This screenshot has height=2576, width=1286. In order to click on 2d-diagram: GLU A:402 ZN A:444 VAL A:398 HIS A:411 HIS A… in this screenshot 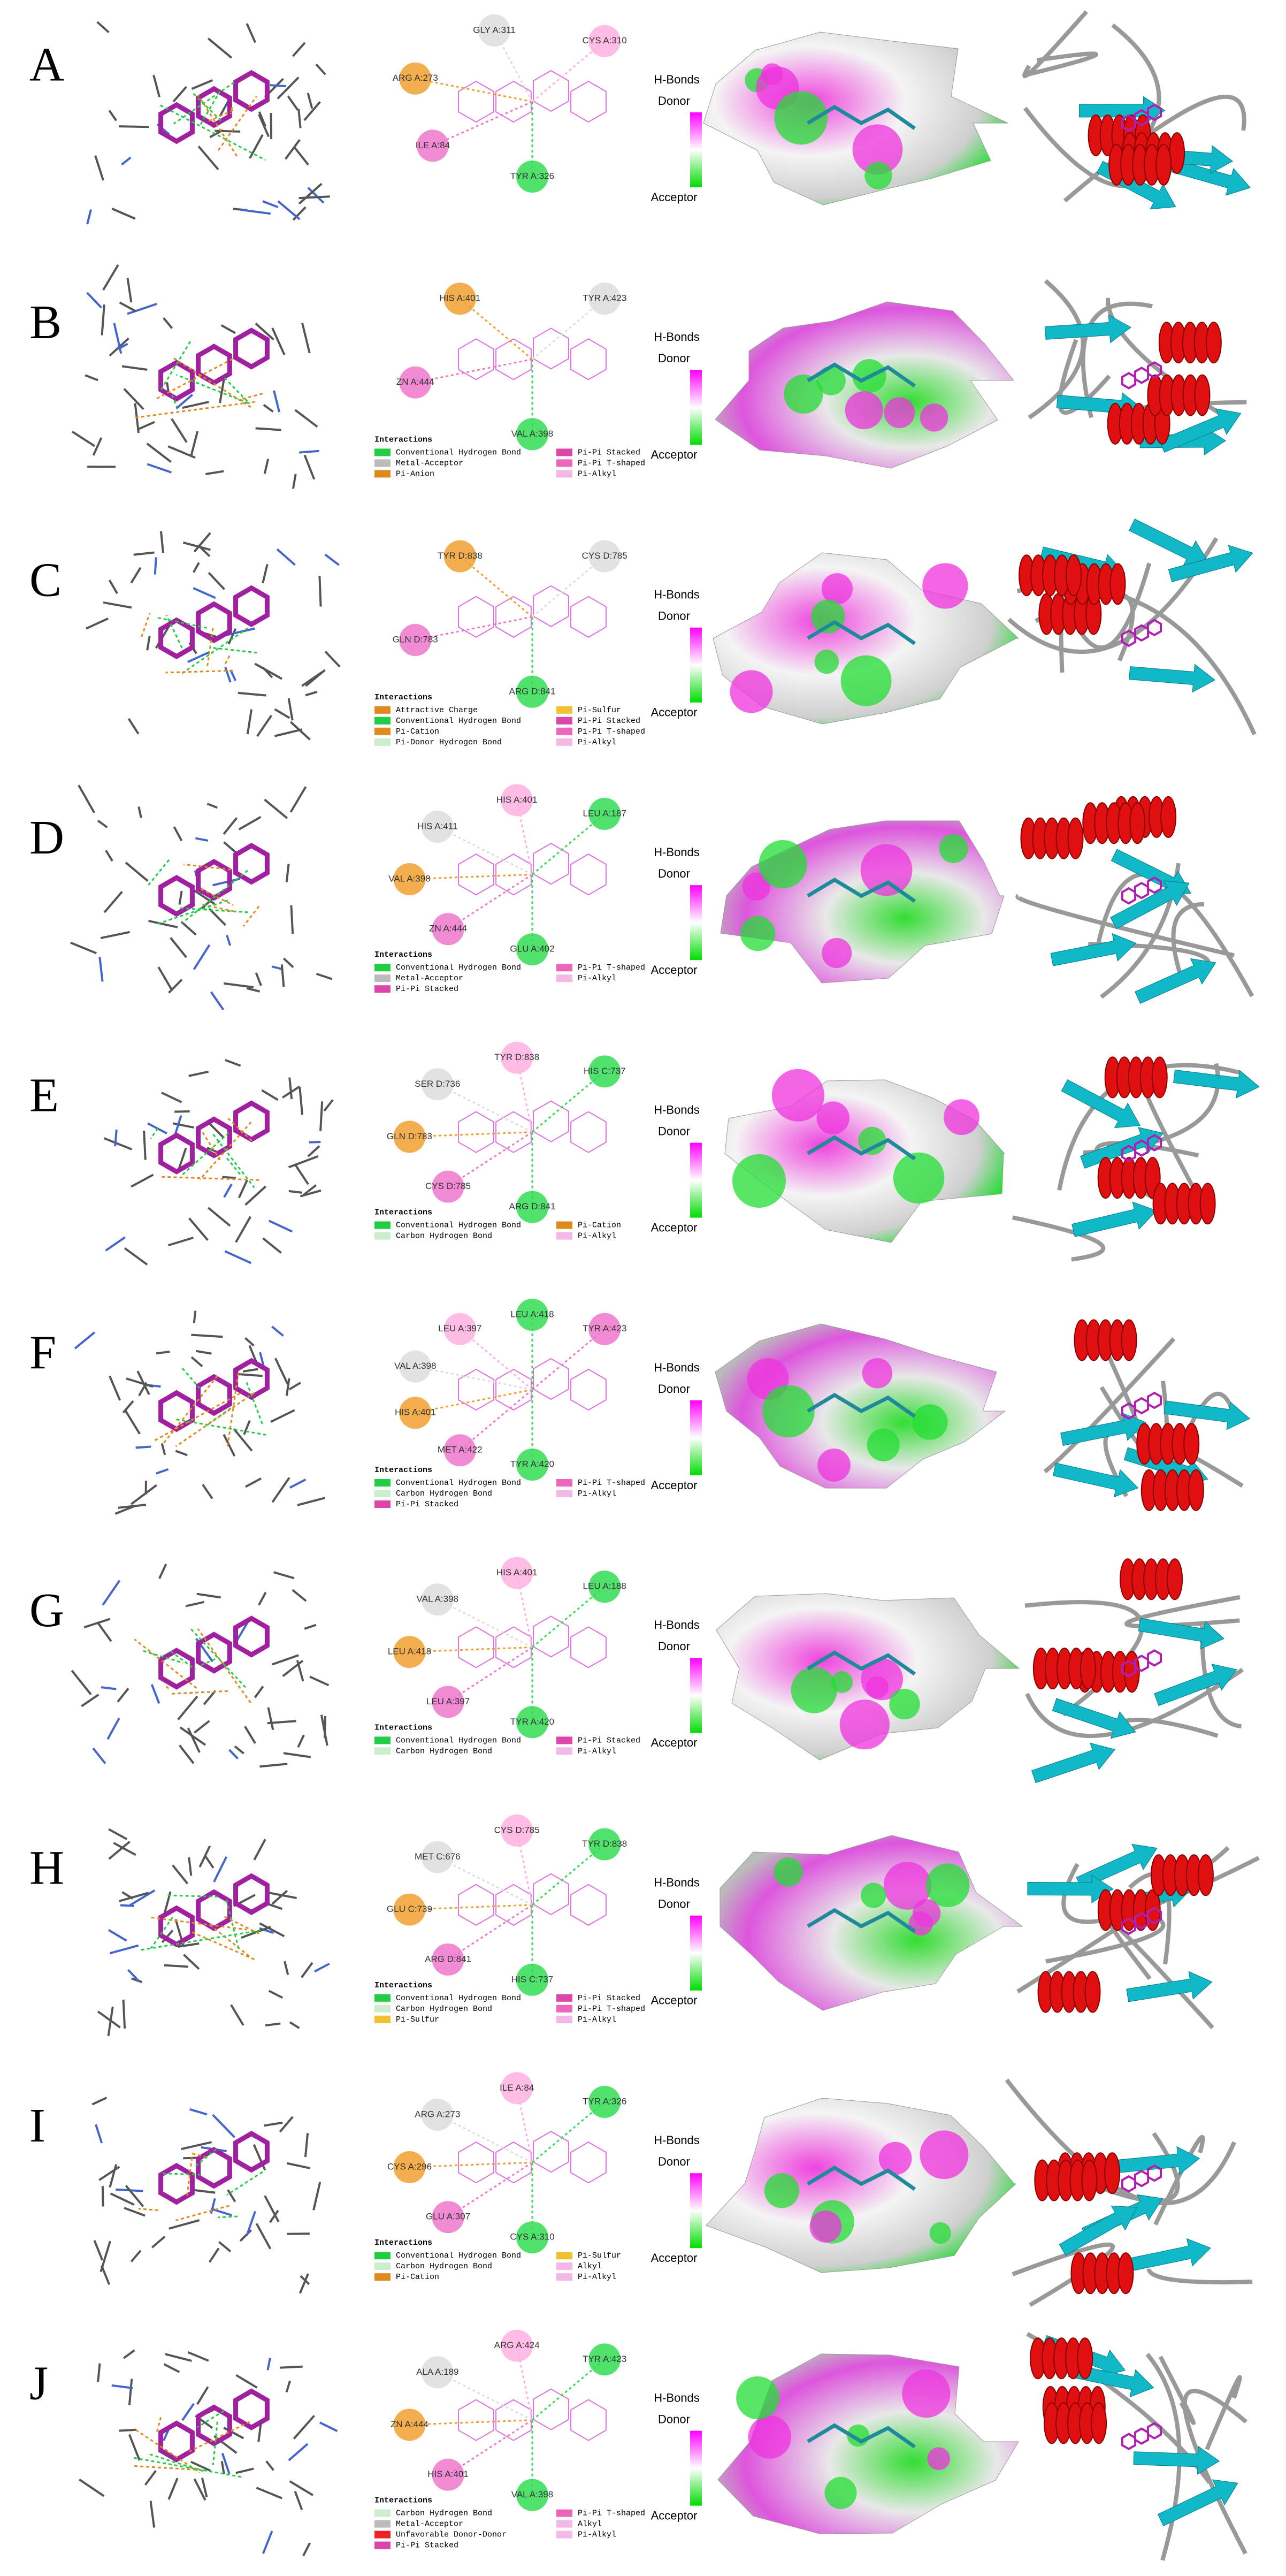, I will do `click(509, 889)`.